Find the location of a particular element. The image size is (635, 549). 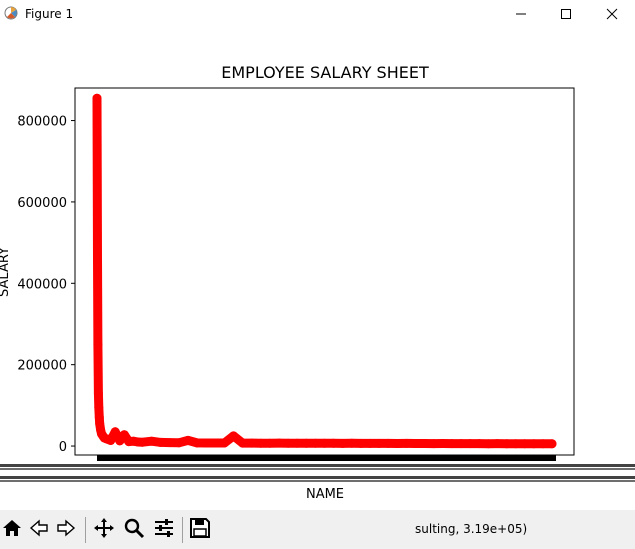

close-button is located at coordinates (612, 14).